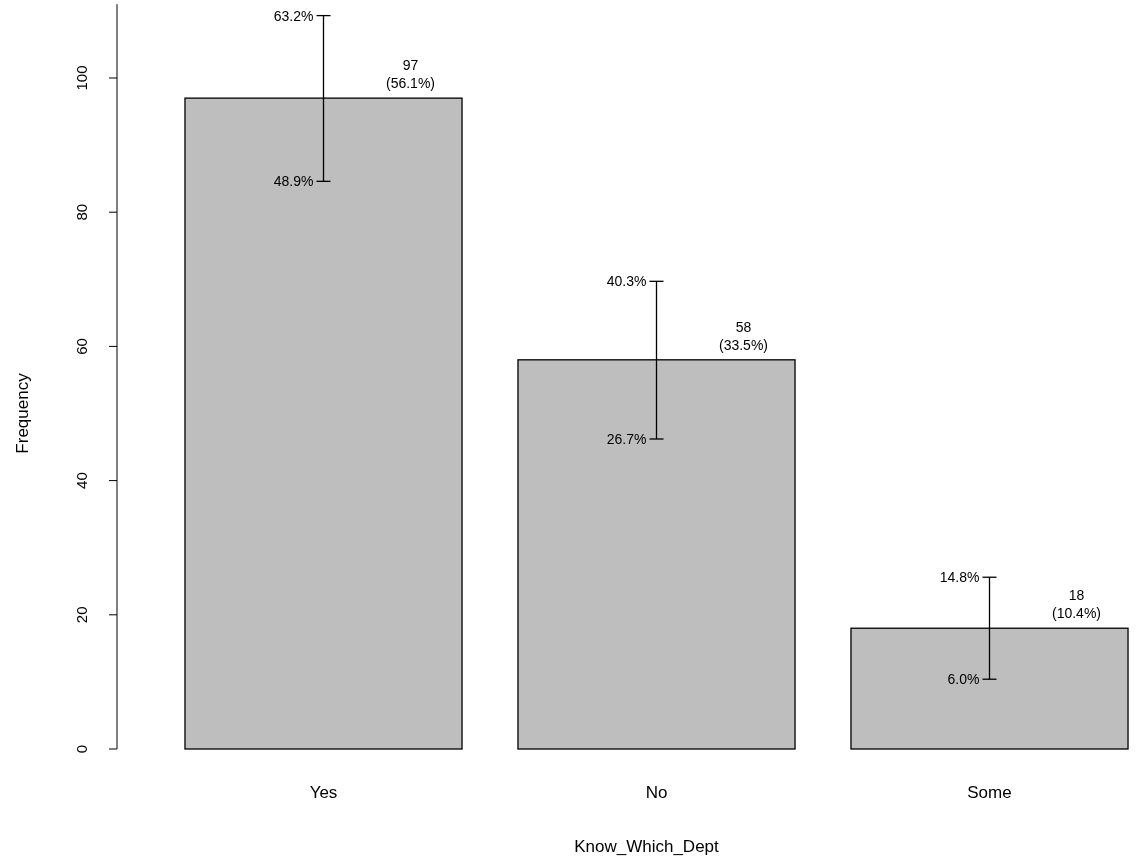 The width and height of the screenshot is (1147, 863). I want to click on annotation: 48.9%, so click(293, 181).